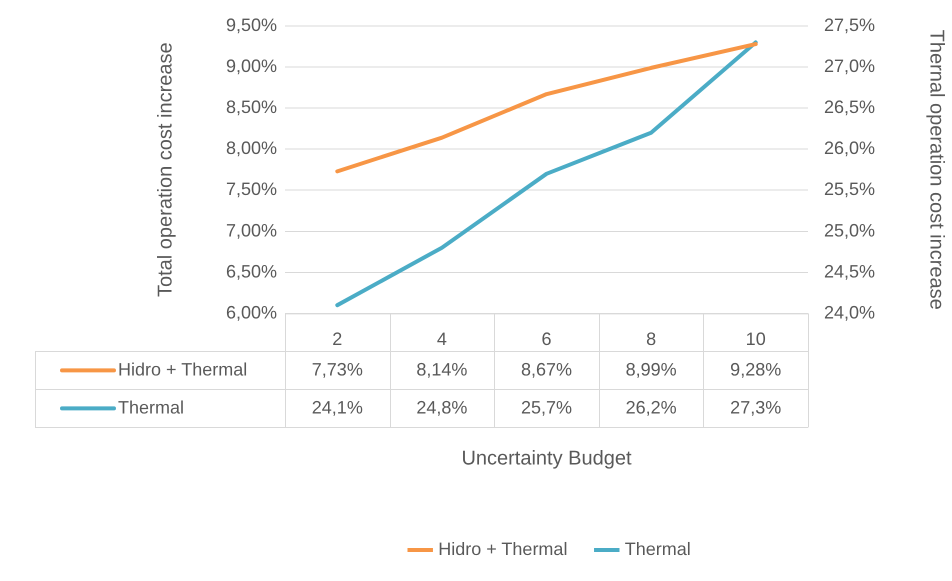  I want to click on data-label: 24,8%, so click(442, 407).